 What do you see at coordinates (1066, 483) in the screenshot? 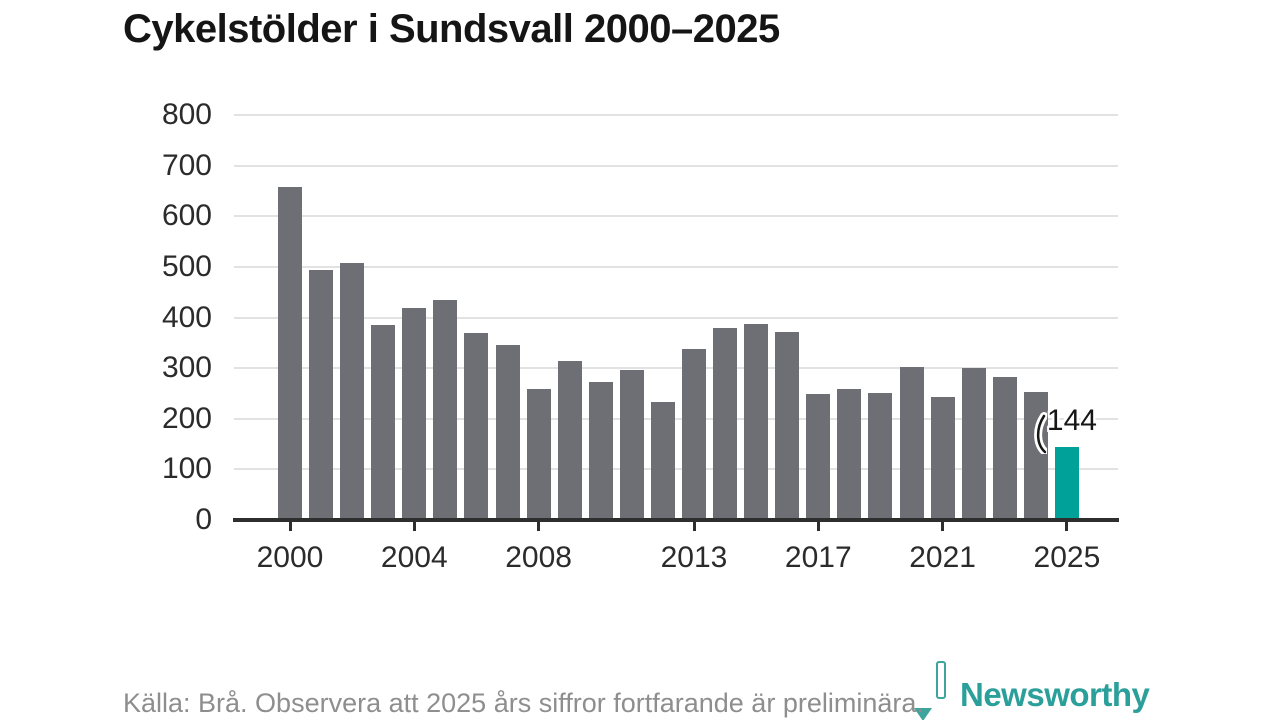
I see `bar-2025` at bounding box center [1066, 483].